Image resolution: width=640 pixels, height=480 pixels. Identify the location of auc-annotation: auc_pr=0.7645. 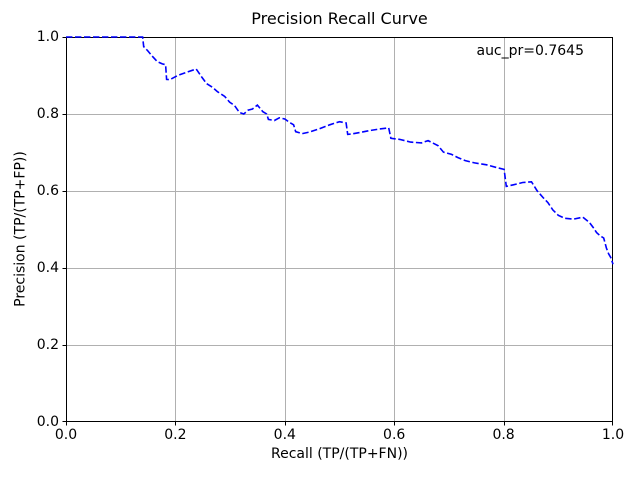
(530, 51).